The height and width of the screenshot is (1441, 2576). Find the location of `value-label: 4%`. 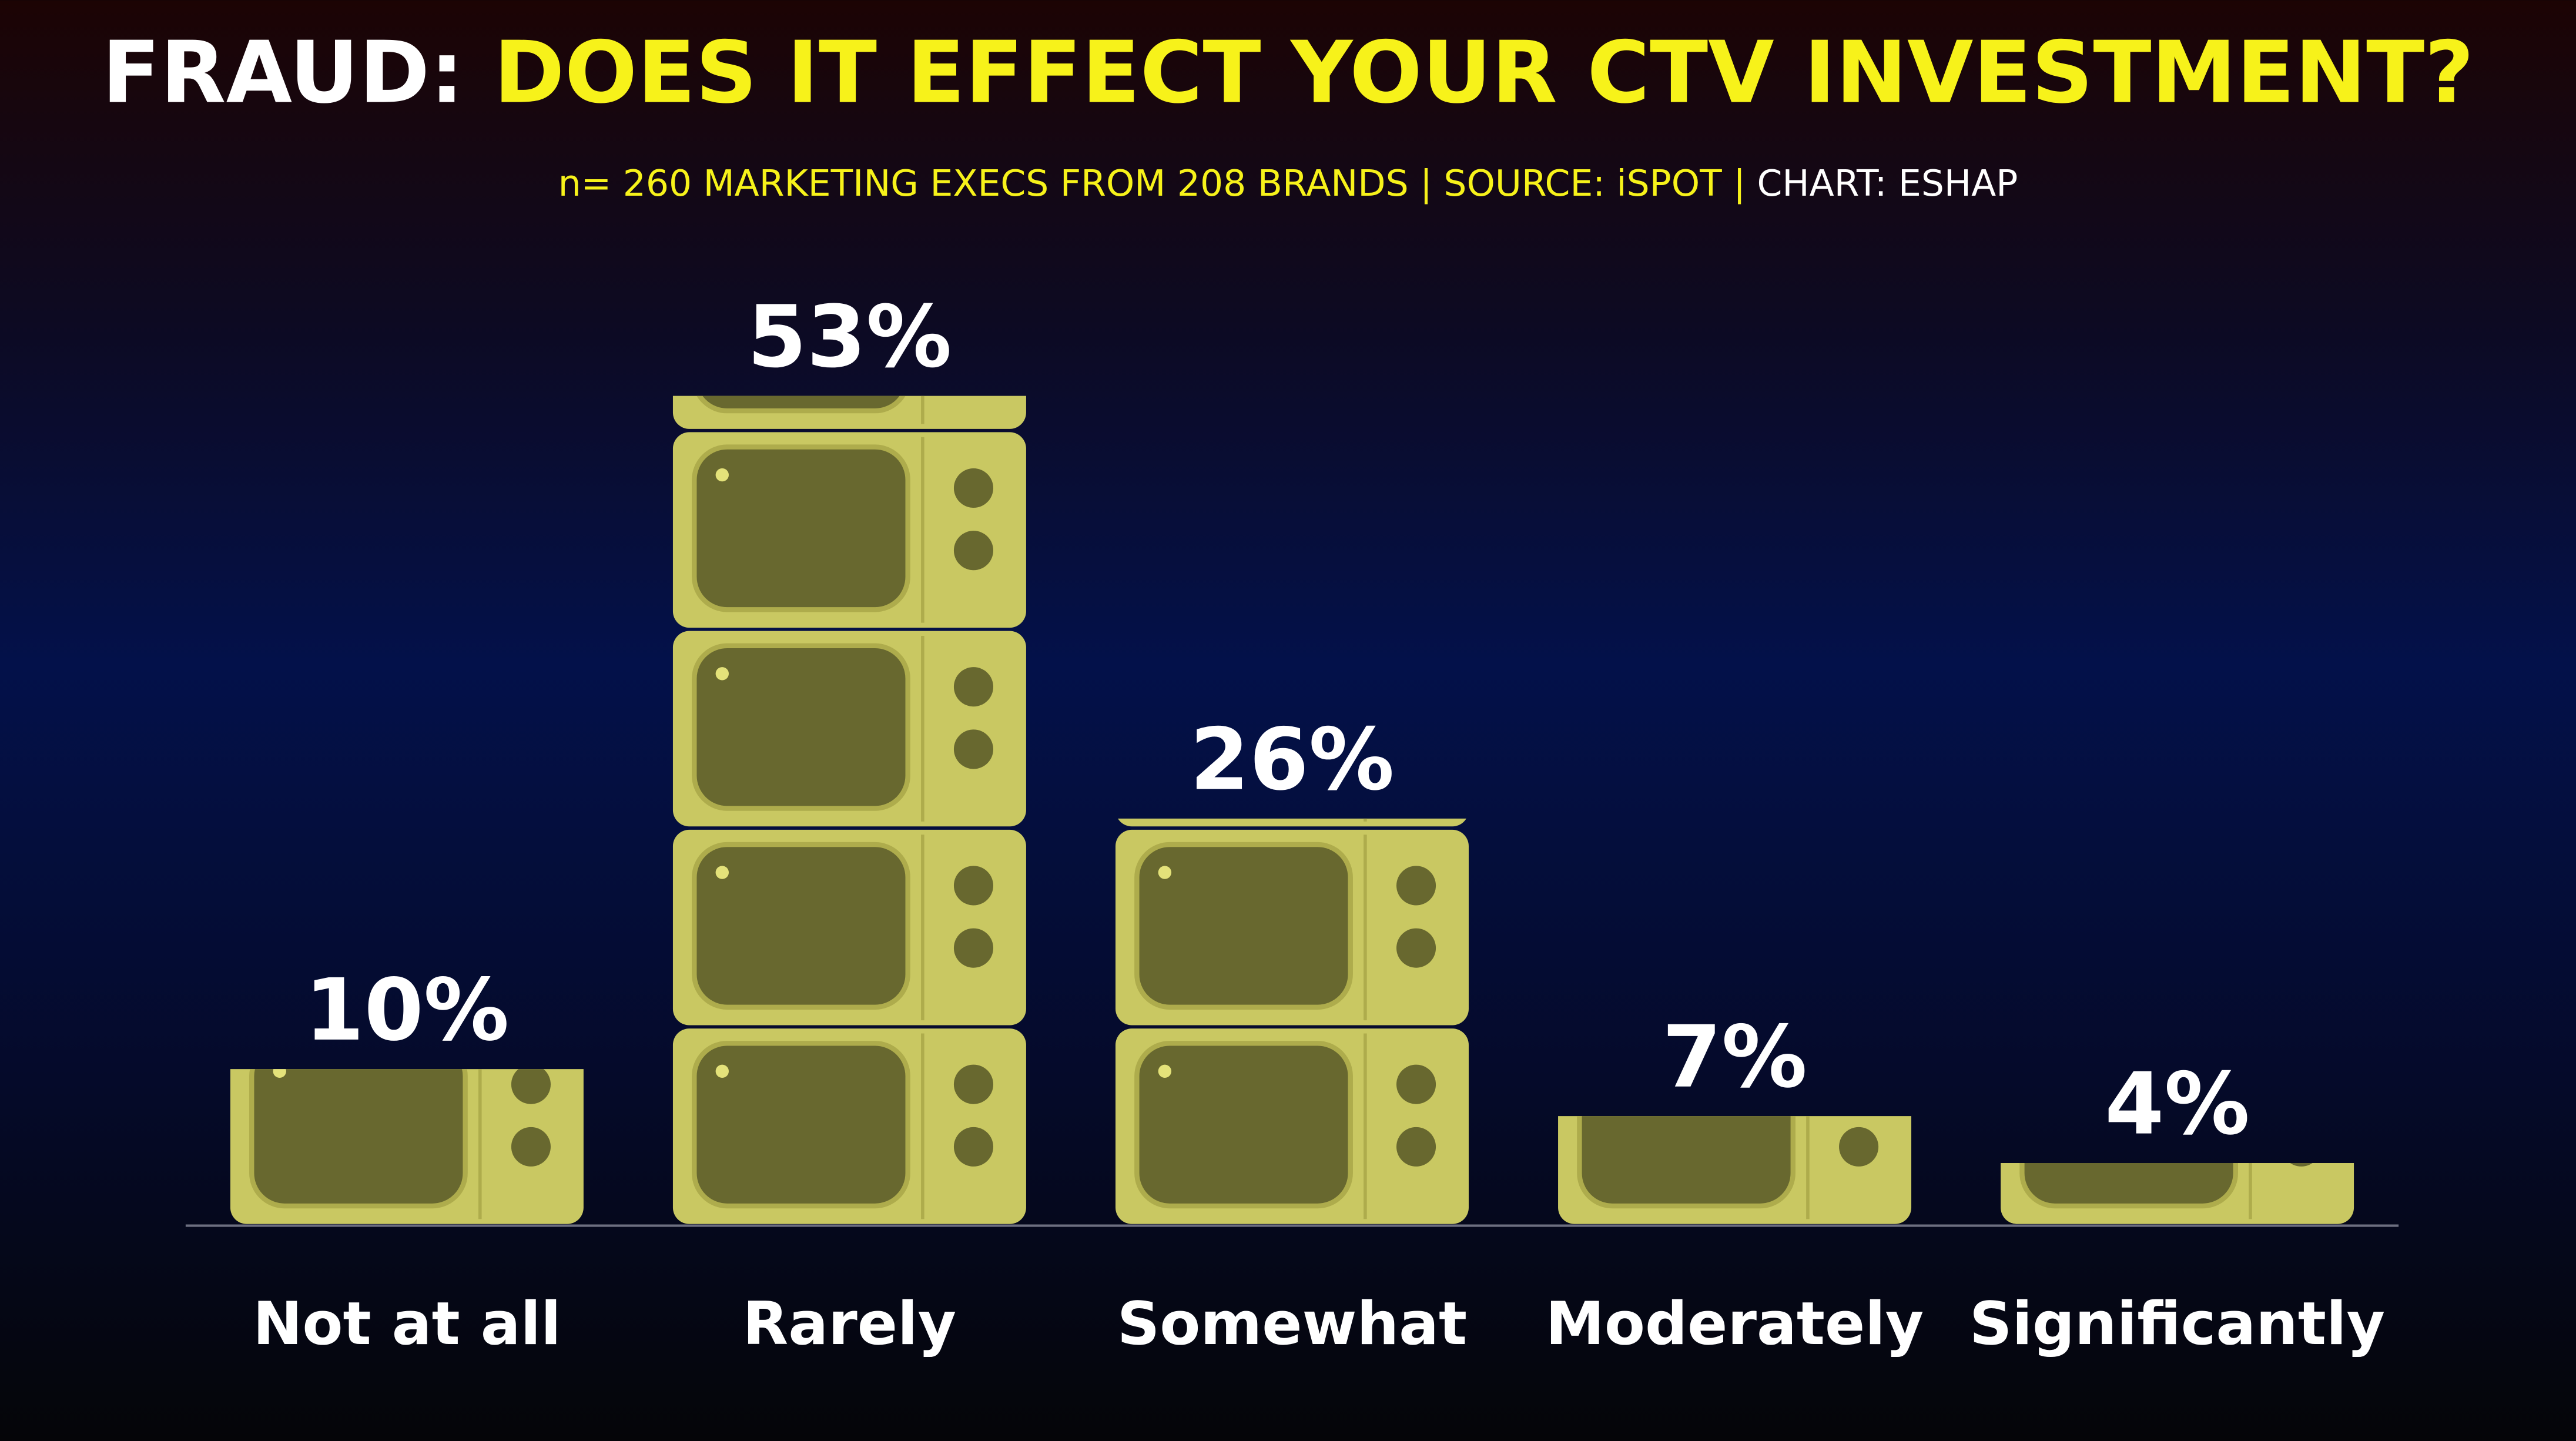

value-label: 4% is located at coordinates (2177, 1104).